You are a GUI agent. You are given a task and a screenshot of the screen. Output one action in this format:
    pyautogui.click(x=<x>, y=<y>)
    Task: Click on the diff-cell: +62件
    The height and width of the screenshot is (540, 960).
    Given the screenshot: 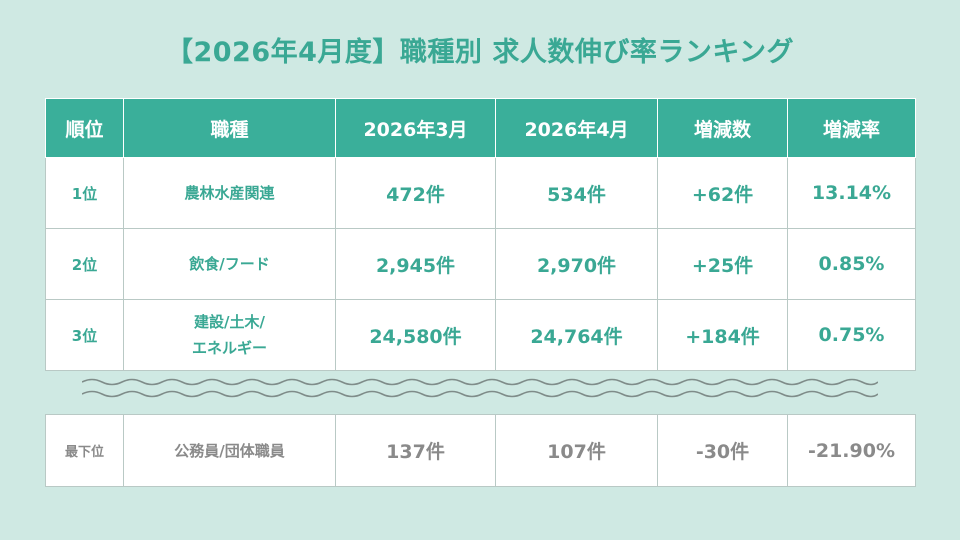 What is the action you would take?
    pyautogui.click(x=722, y=193)
    